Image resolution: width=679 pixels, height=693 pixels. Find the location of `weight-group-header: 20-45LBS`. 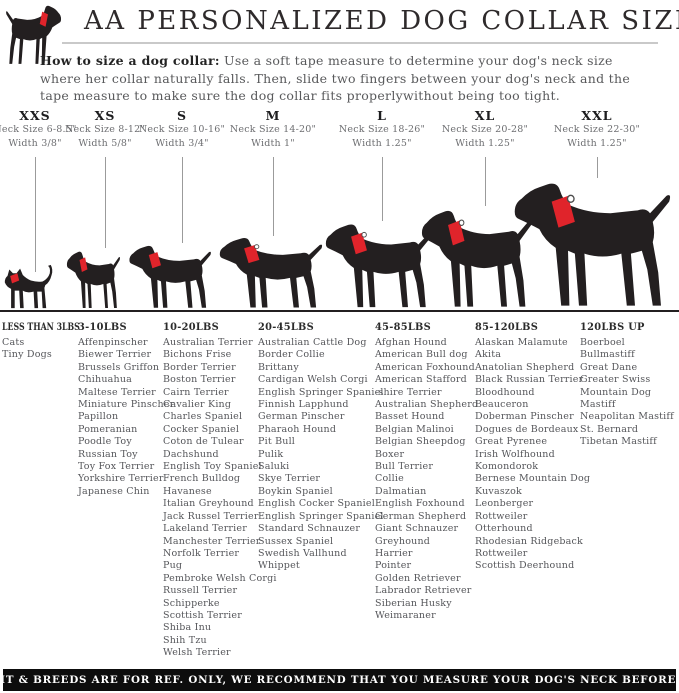

weight-group-header: 20-45LBS is located at coordinates (286, 327).